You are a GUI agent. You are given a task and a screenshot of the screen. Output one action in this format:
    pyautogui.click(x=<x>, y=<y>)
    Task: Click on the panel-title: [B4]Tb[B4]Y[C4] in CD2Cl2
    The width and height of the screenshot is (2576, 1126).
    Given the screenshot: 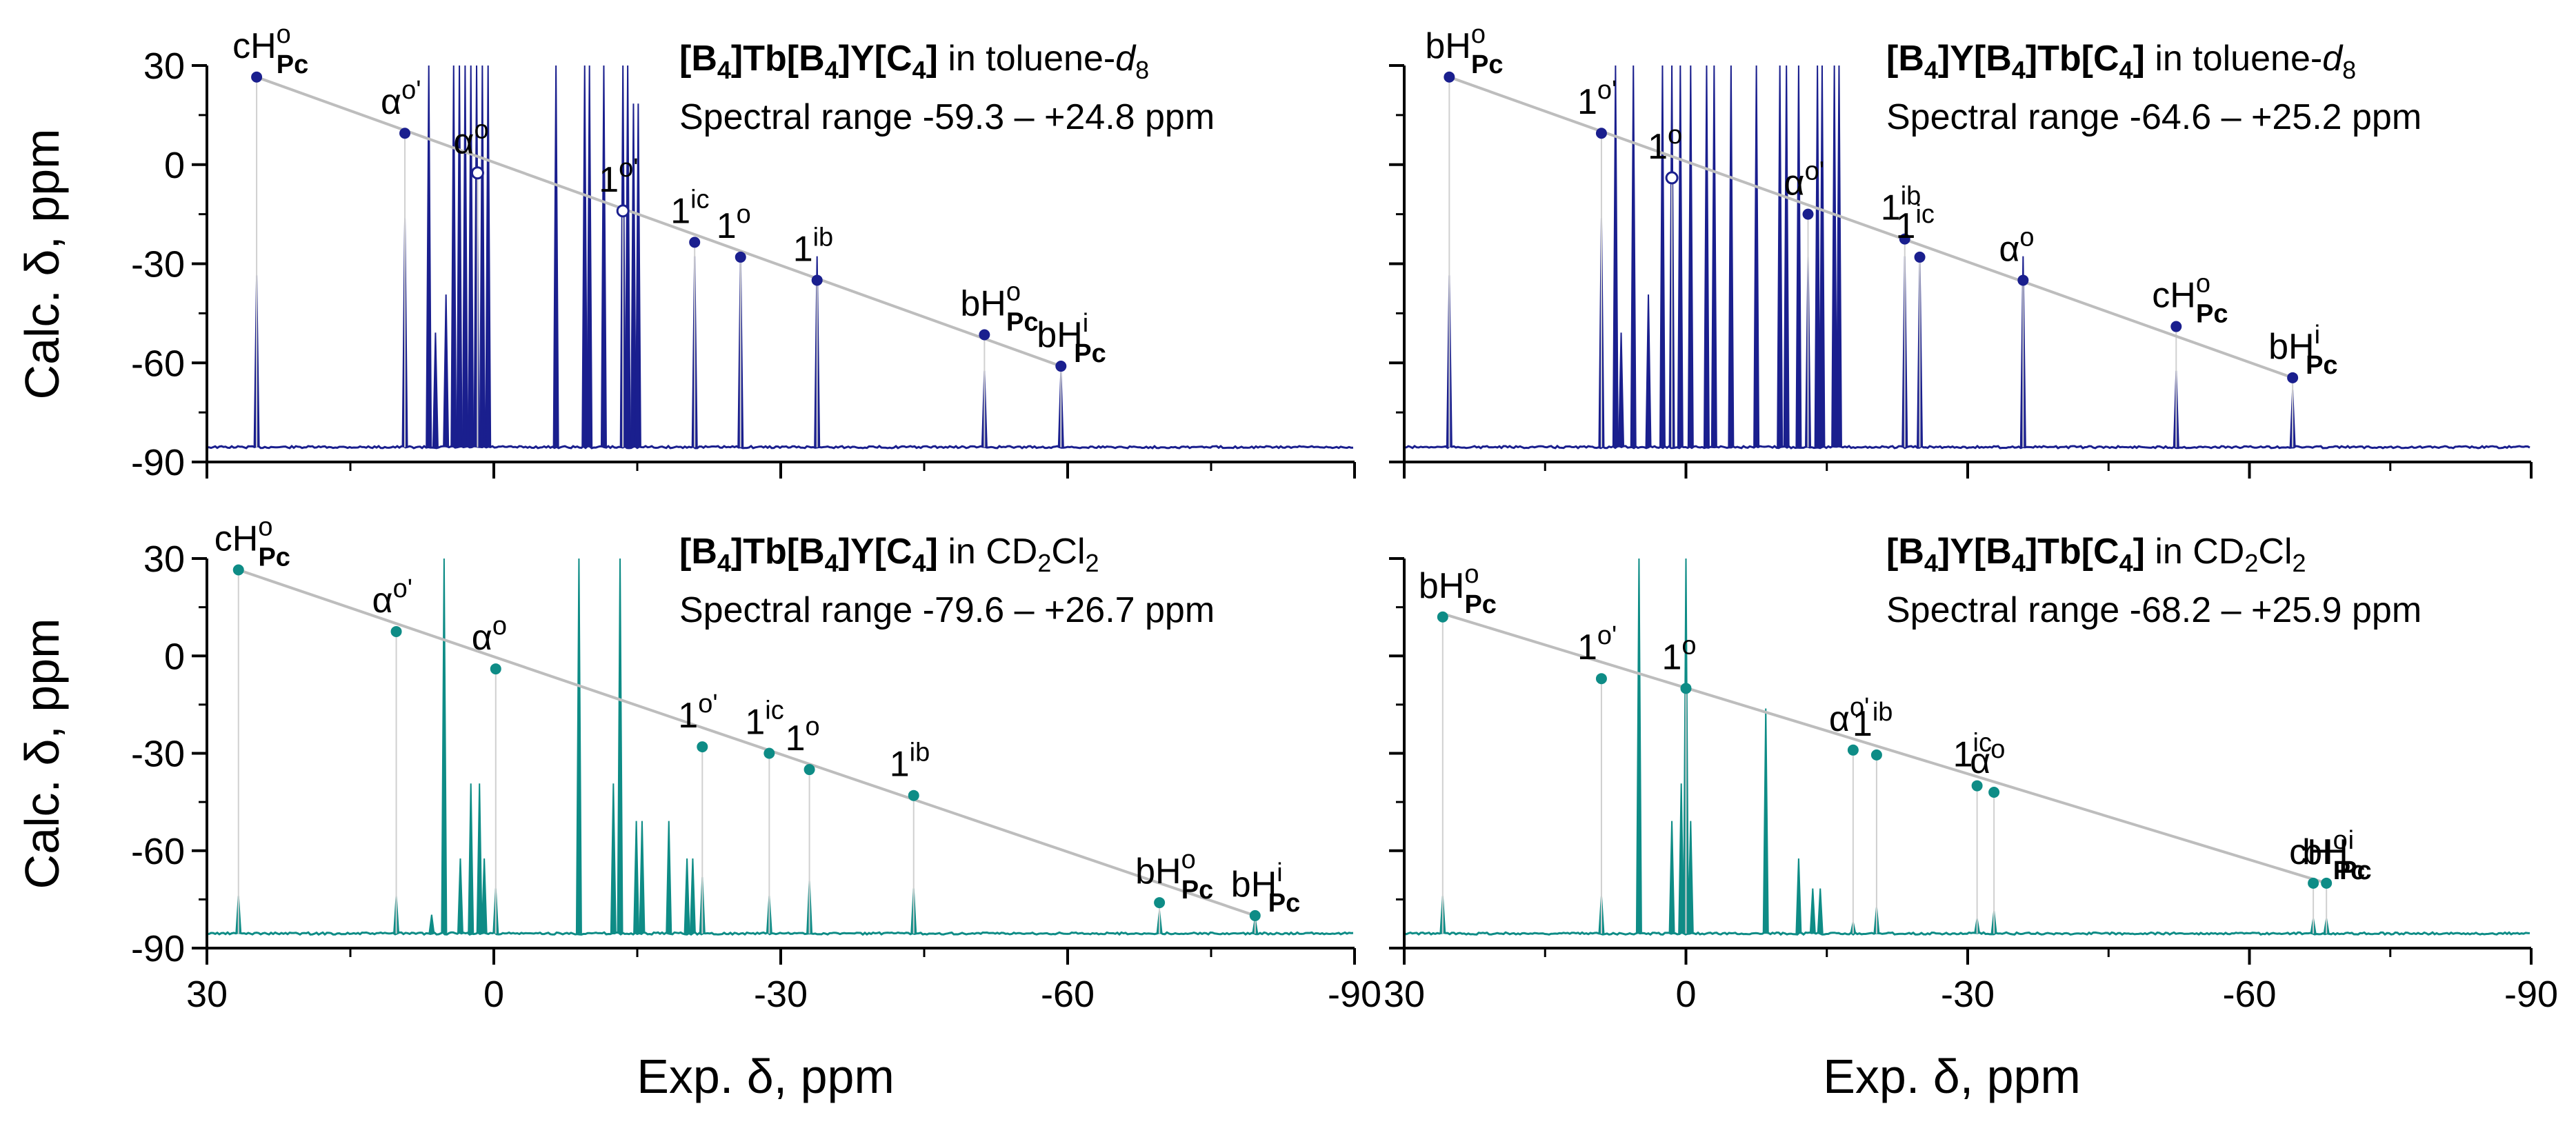 What is the action you would take?
    pyautogui.click(x=889, y=554)
    